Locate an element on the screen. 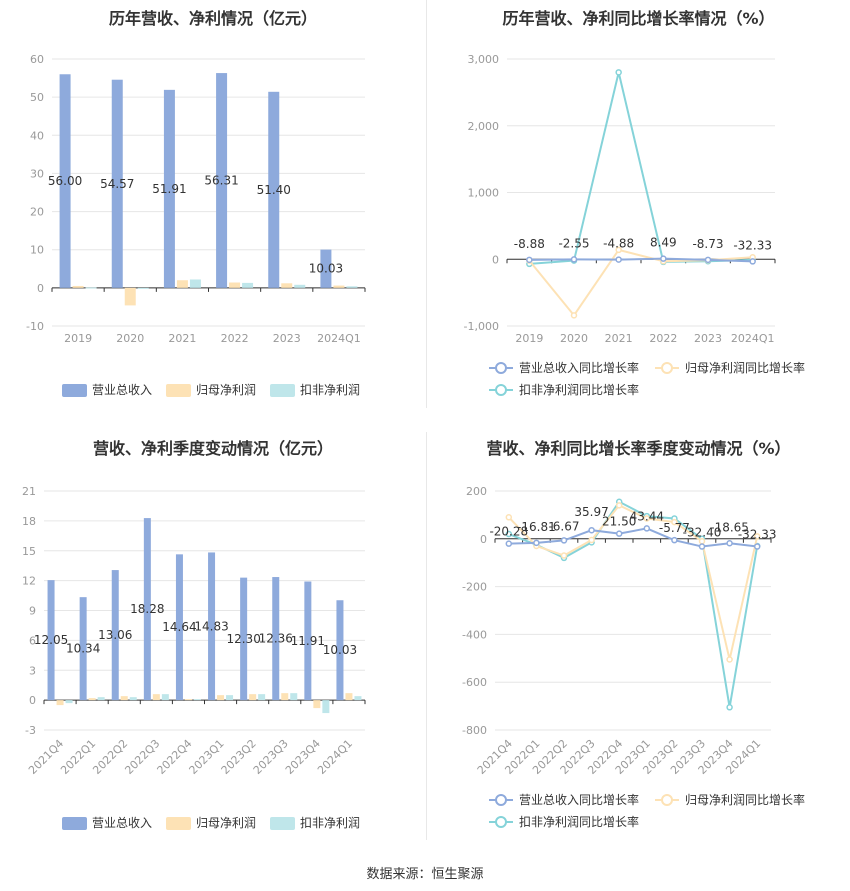 This screenshot has width=850, height=891. data-label: 14.83 is located at coordinates (211, 626).